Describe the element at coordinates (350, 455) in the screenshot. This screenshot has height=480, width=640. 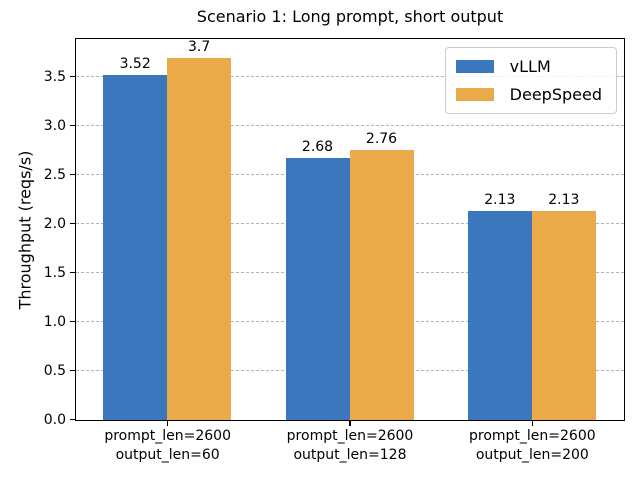
I see `x-tick-line2: output_len=128` at that location.